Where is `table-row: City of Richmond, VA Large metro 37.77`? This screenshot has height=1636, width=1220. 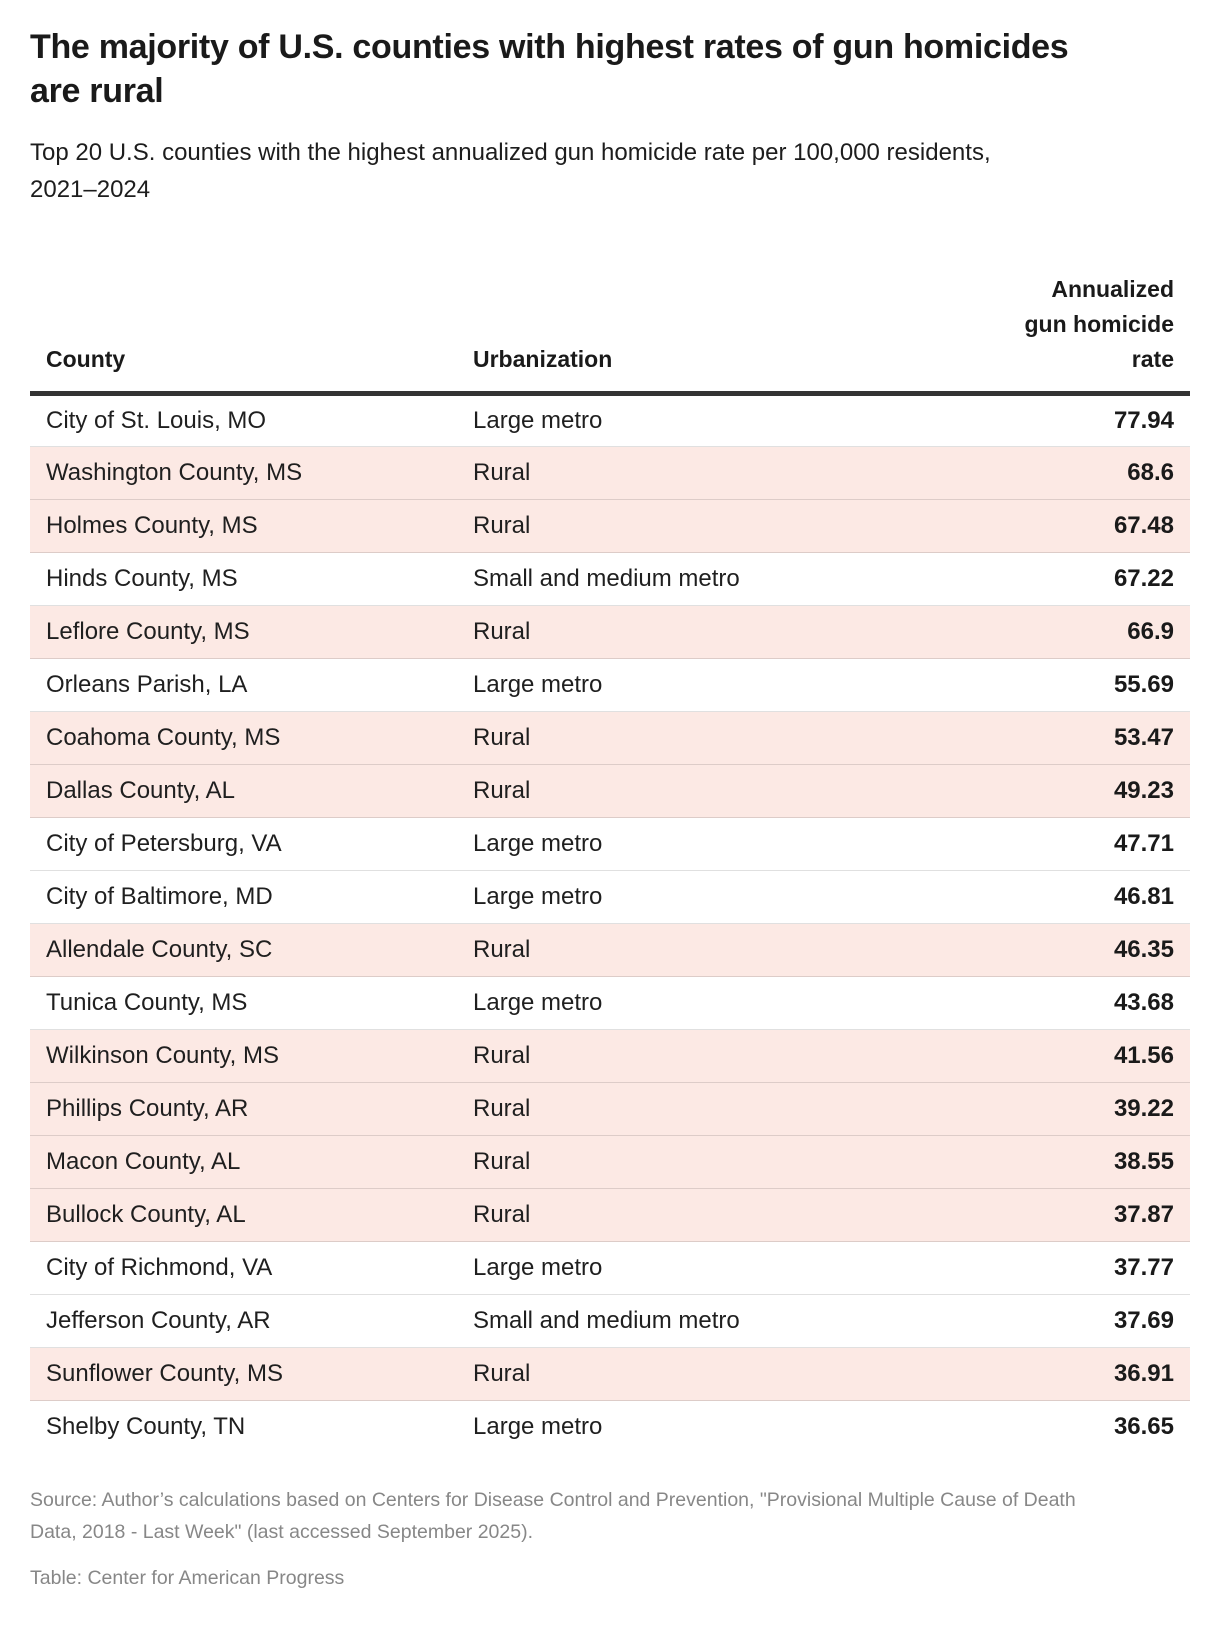
table-row: City of Richmond, VA Large metro 37.77 is located at coordinates (610, 1268).